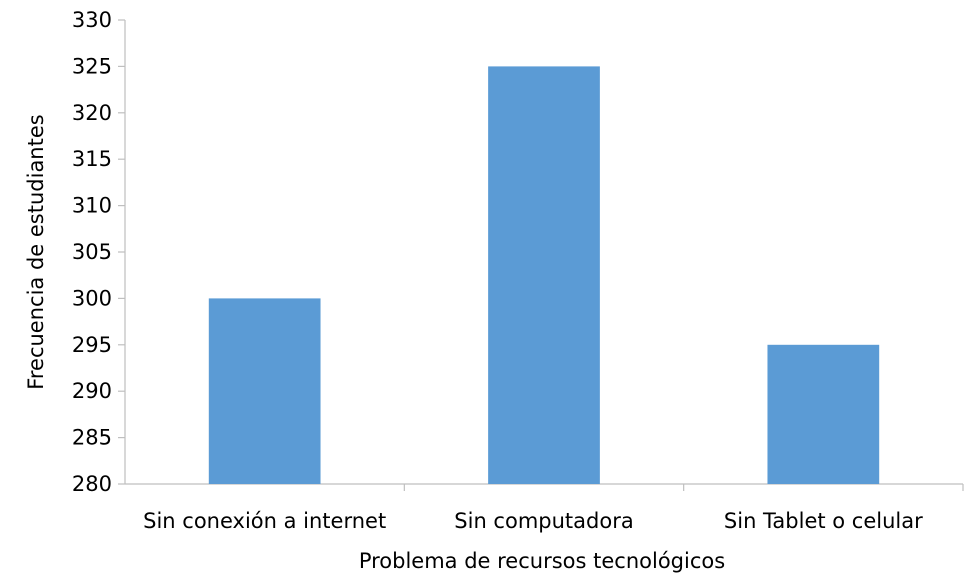  What do you see at coordinates (92, 252) in the screenshot?
I see `y-tick-label: 305` at bounding box center [92, 252].